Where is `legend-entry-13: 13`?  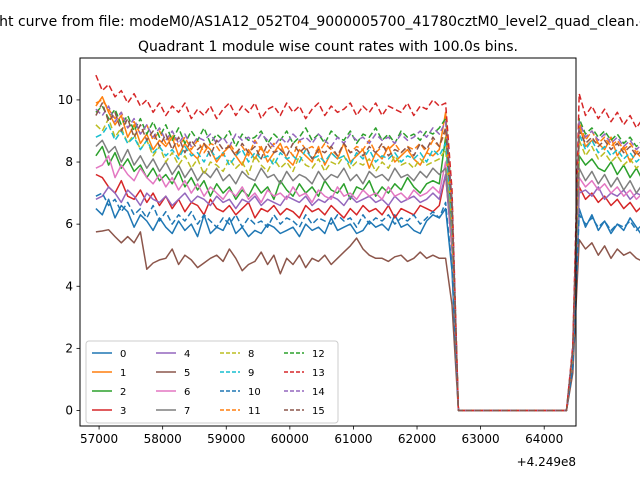
legend-entry-13: 13 is located at coordinates (304, 373).